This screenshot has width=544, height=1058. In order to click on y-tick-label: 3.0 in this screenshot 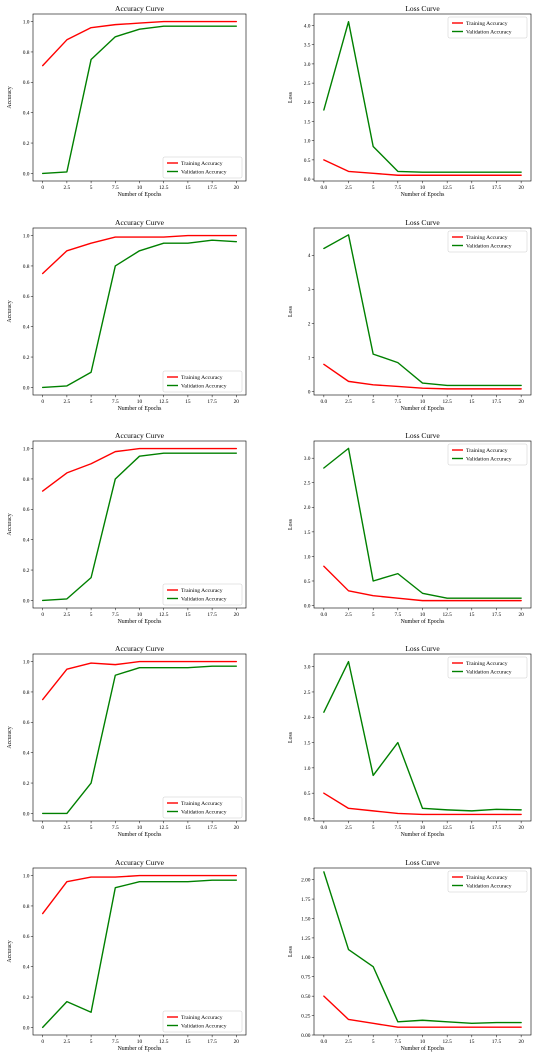, I will do `click(307, 668)`.